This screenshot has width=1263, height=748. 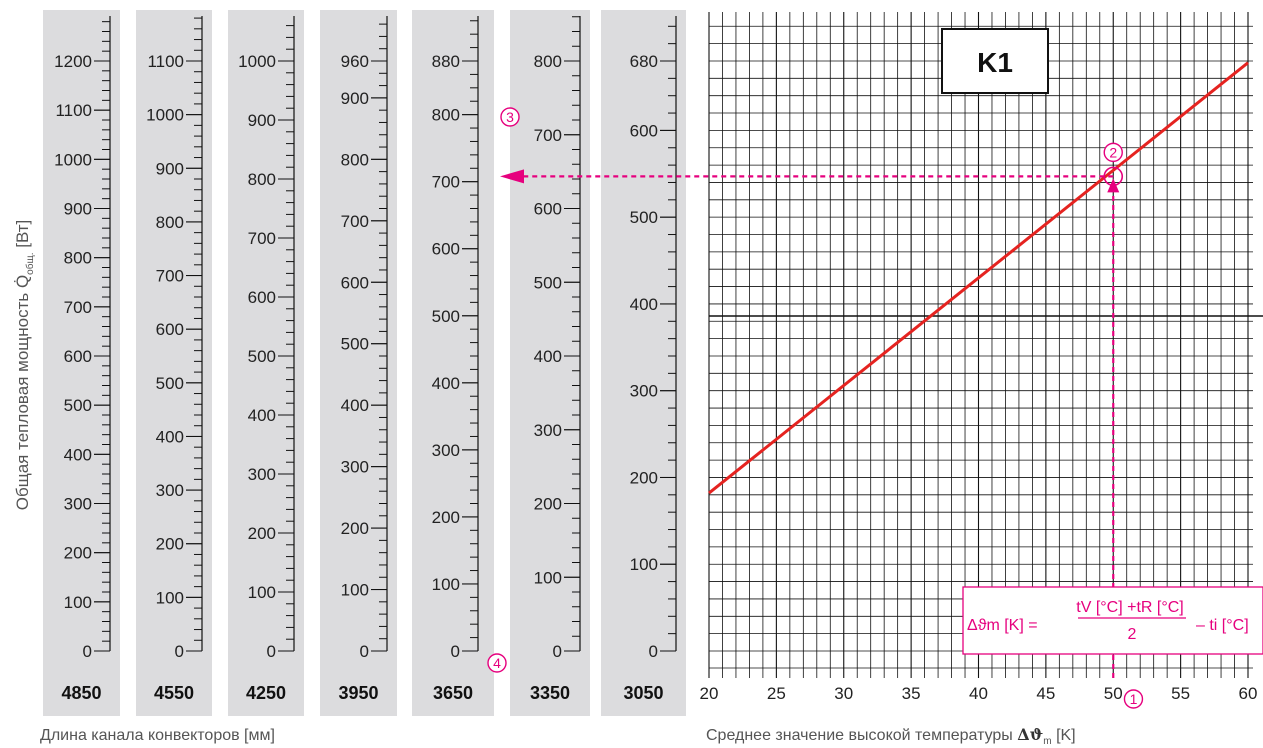 What do you see at coordinates (1113, 693) in the screenshot?
I see `x-tick-label: 50` at bounding box center [1113, 693].